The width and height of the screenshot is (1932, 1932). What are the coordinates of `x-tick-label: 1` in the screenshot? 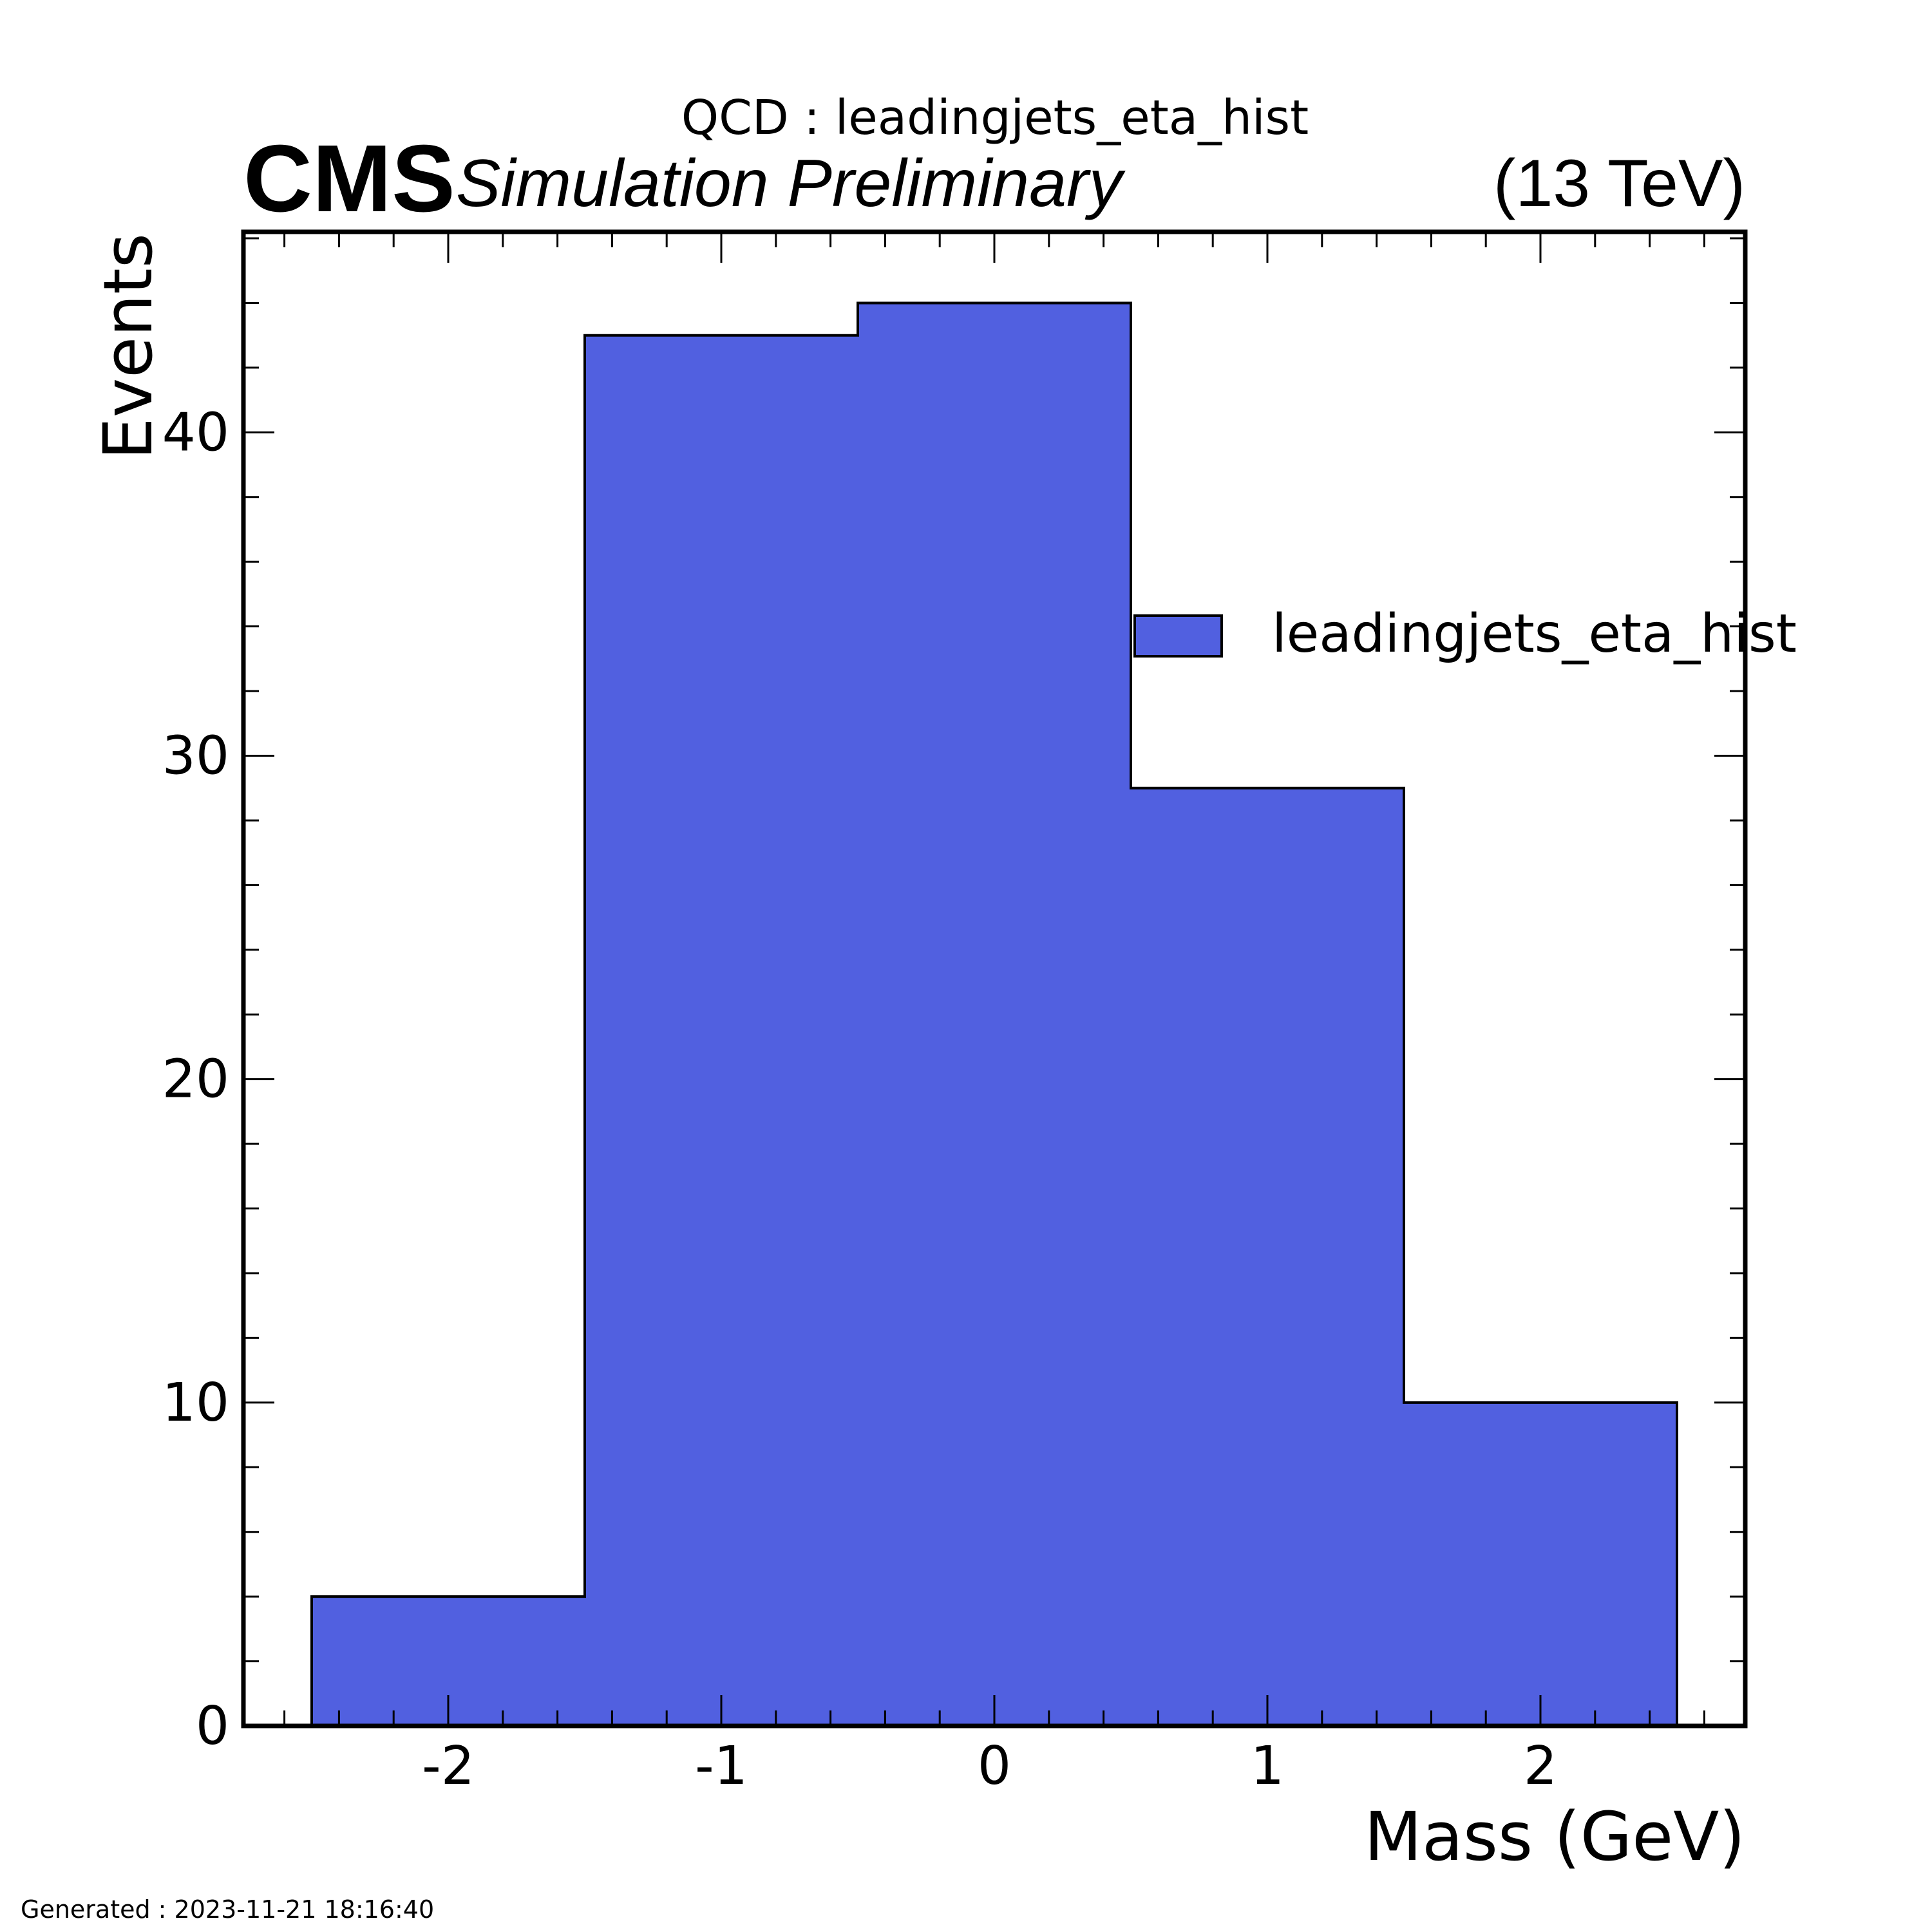 It's located at (1267, 1766).